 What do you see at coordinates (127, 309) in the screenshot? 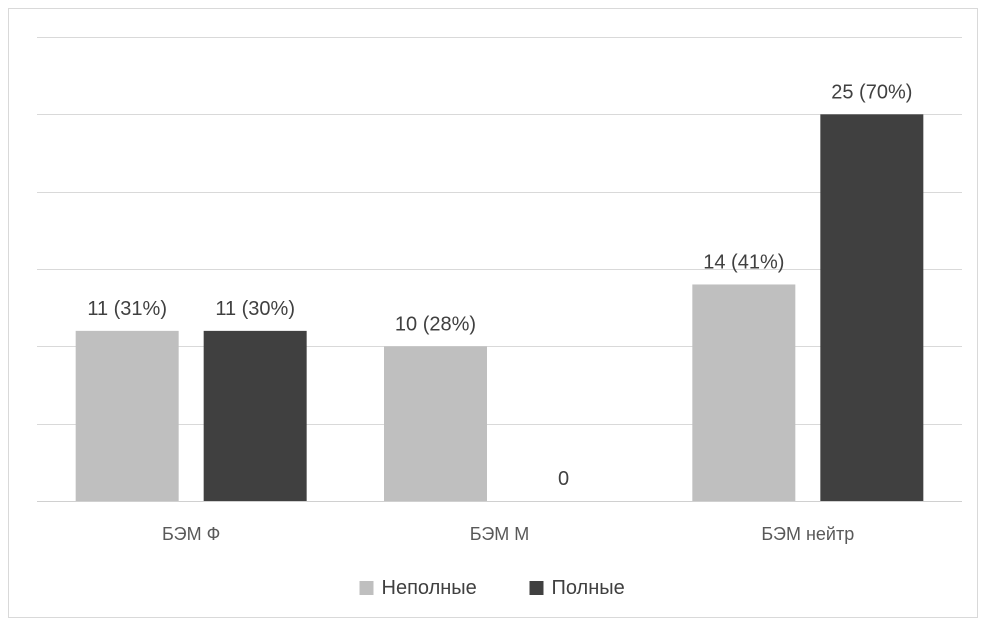
I see `data-label: 11 (31%)` at bounding box center [127, 309].